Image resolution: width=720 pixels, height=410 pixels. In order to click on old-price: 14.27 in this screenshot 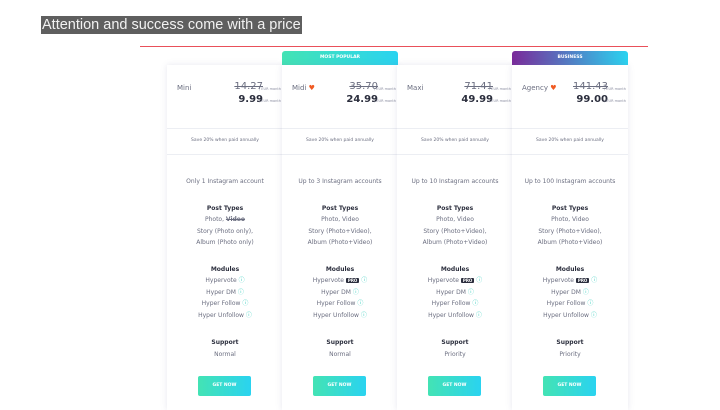, I will do `click(248, 86)`.